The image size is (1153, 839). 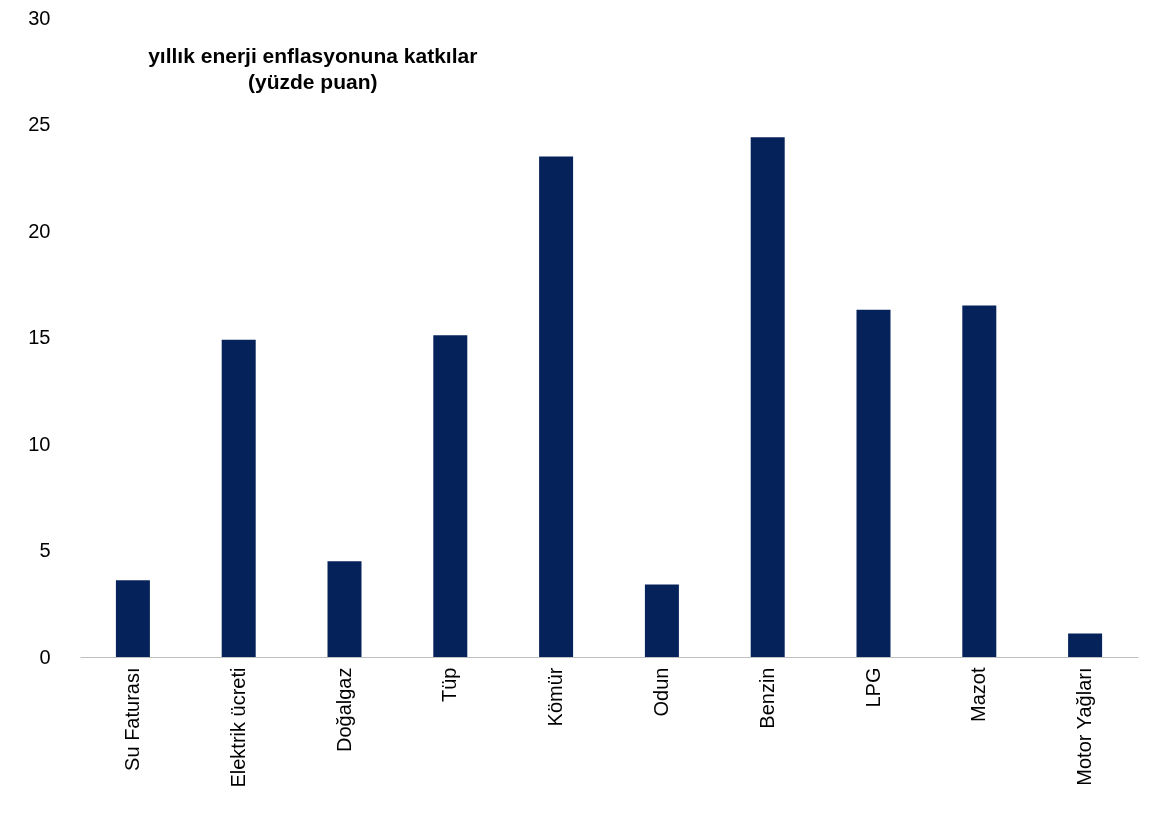 I want to click on y-tick-label: 30, so click(x=39, y=17).